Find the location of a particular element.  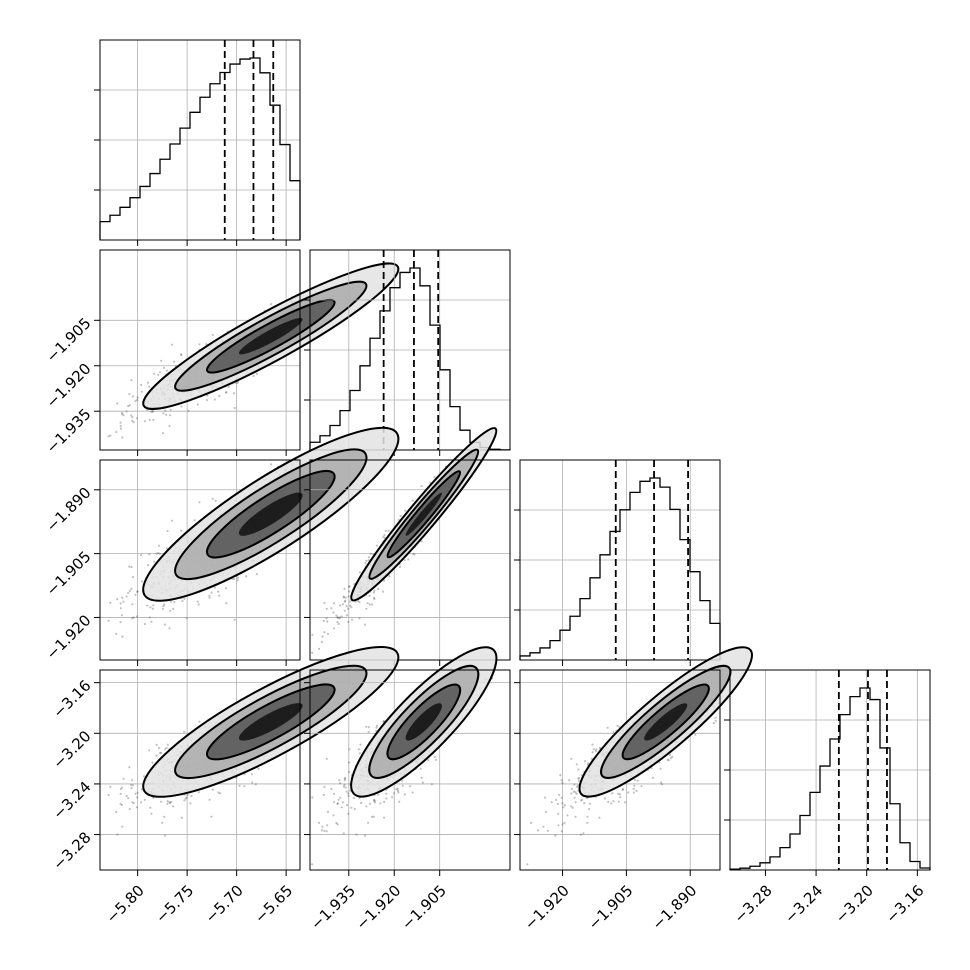

x-tick-label: −5.70 is located at coordinates (224, 904).